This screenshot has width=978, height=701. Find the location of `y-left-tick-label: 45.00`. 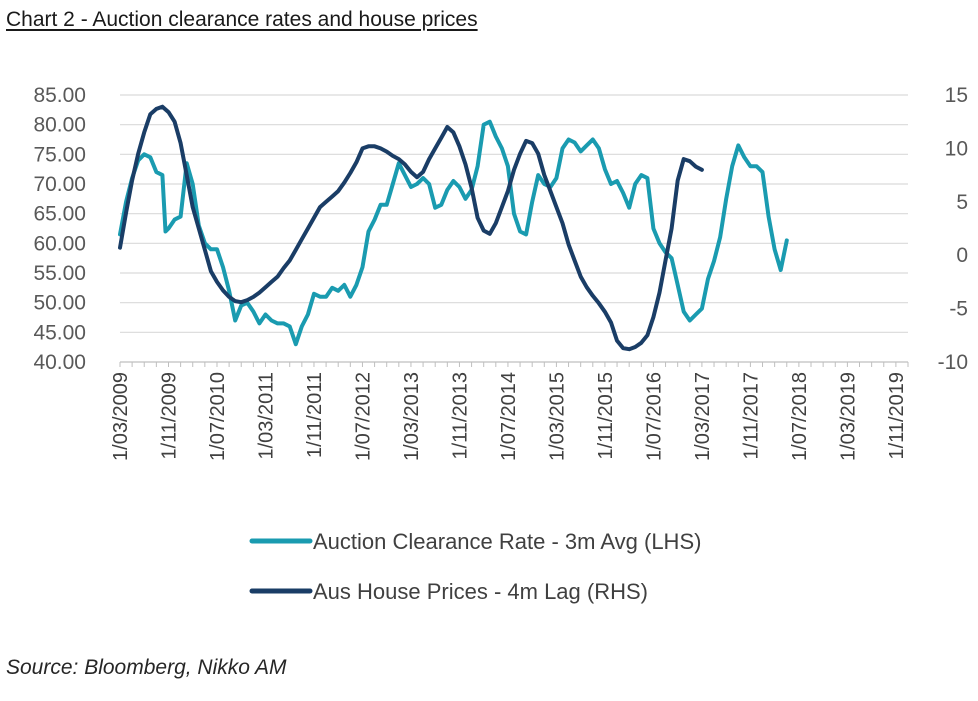

y-left-tick-label: 45.00 is located at coordinates (59, 332).